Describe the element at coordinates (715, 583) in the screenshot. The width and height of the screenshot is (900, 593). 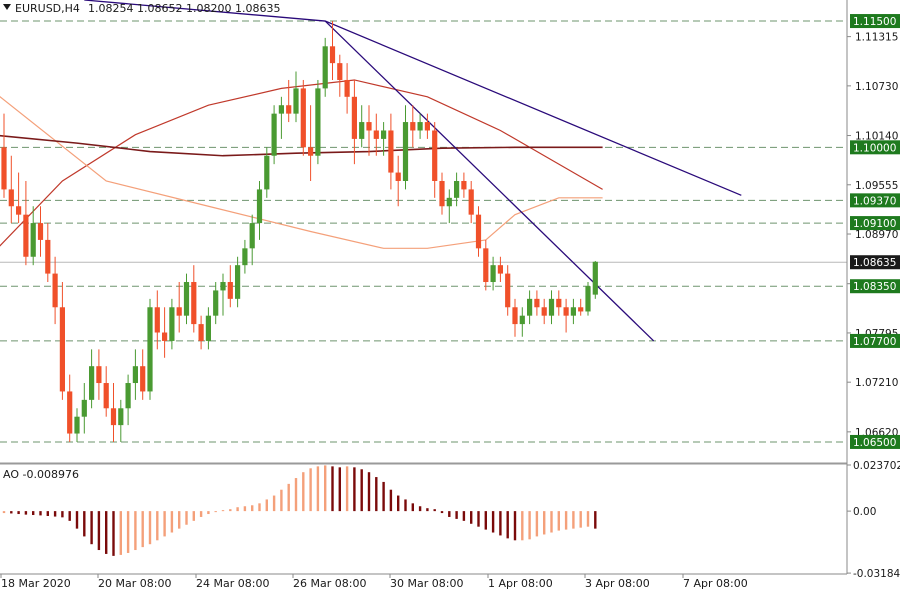
I see `time-tick-label: 7 Apr 08:00` at that location.